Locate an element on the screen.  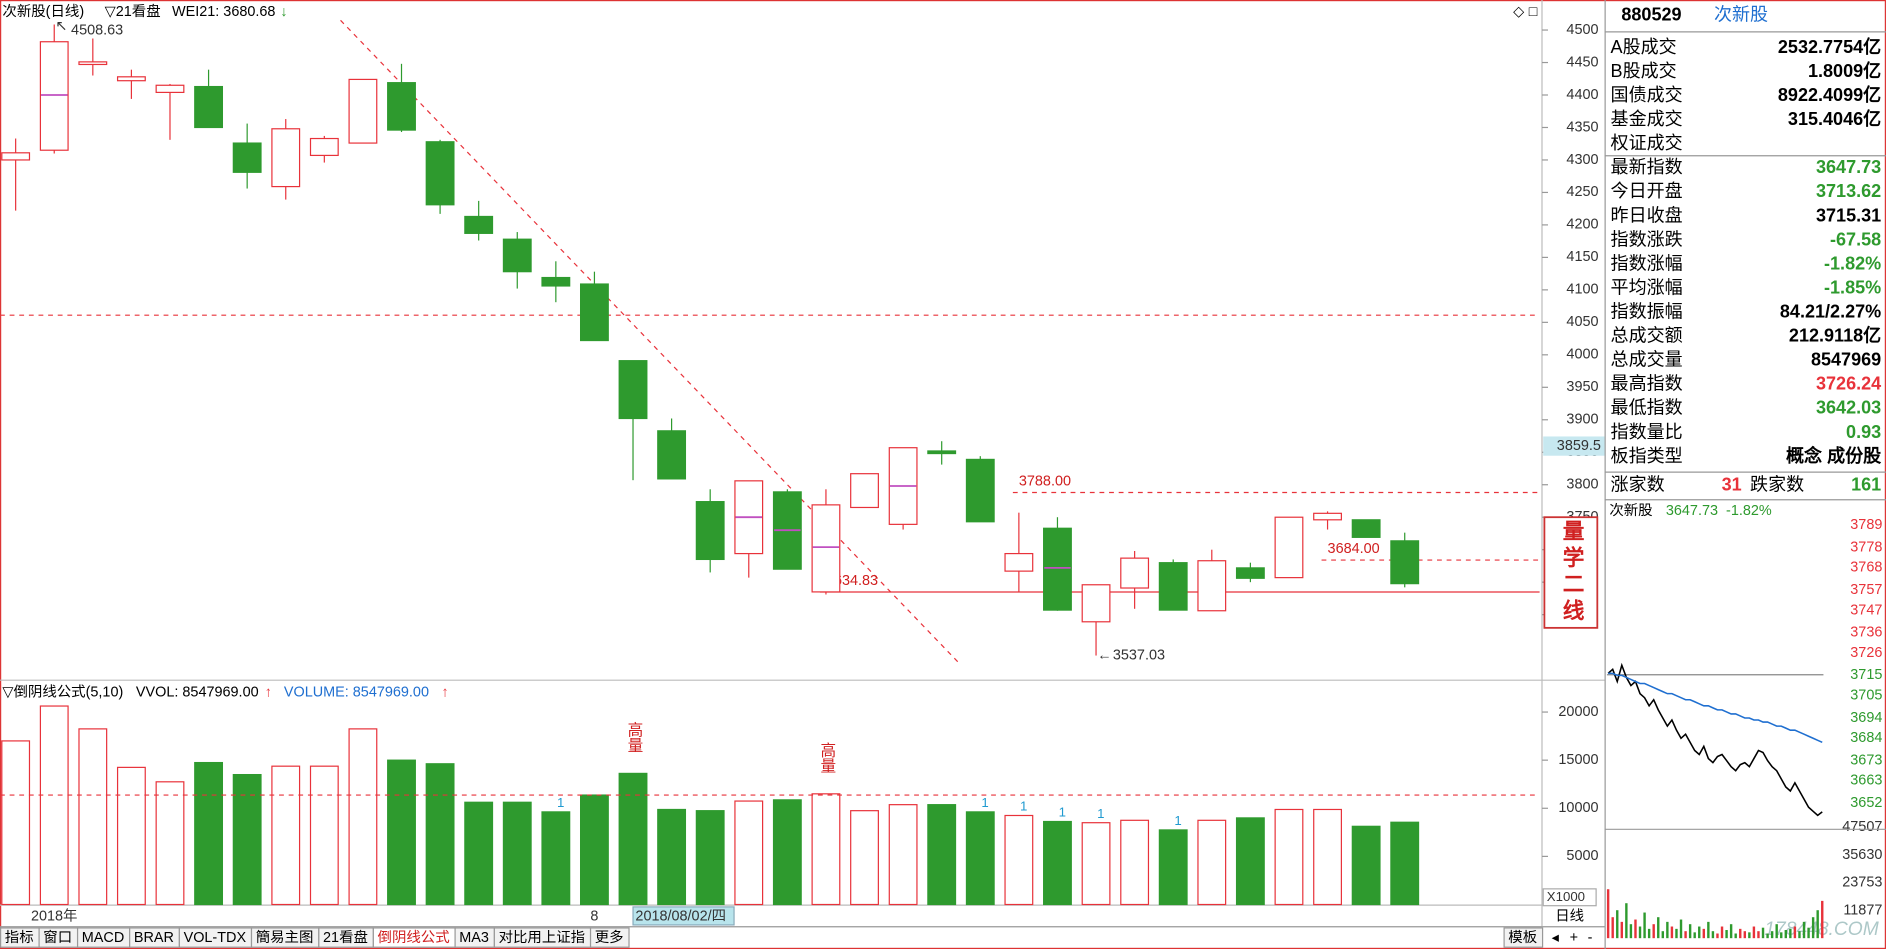
y2-tick-label: 47507 is located at coordinates (1862, 827).